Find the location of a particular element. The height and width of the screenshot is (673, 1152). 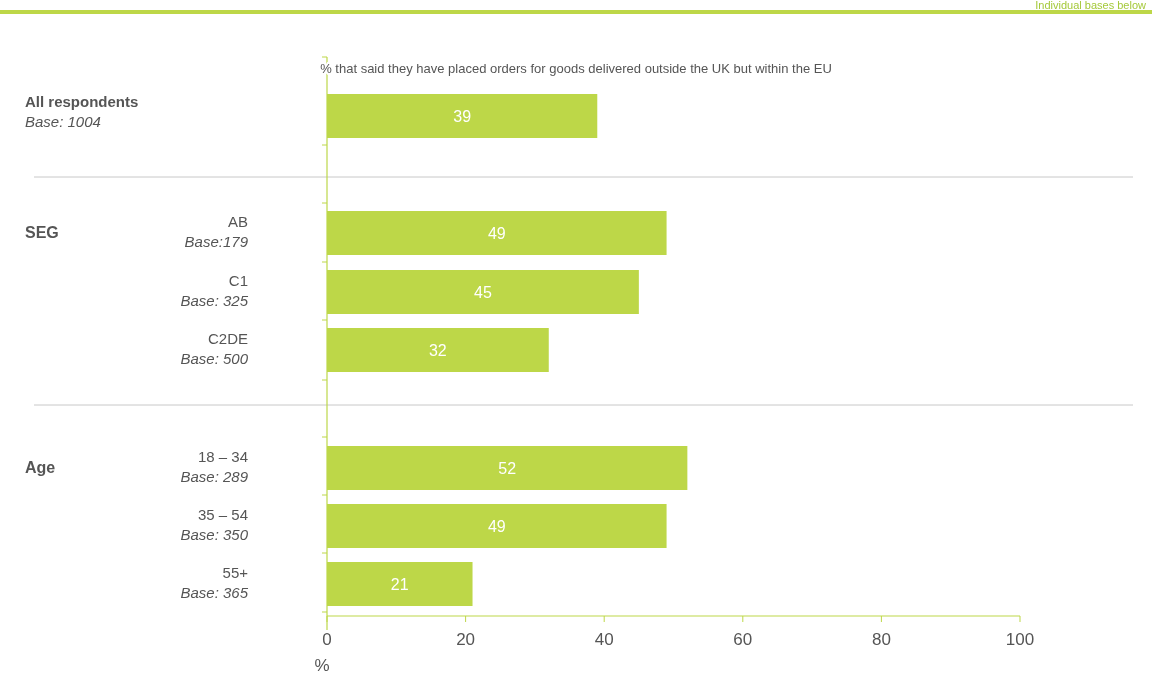

x-tick-label: 40 is located at coordinates (604, 639).